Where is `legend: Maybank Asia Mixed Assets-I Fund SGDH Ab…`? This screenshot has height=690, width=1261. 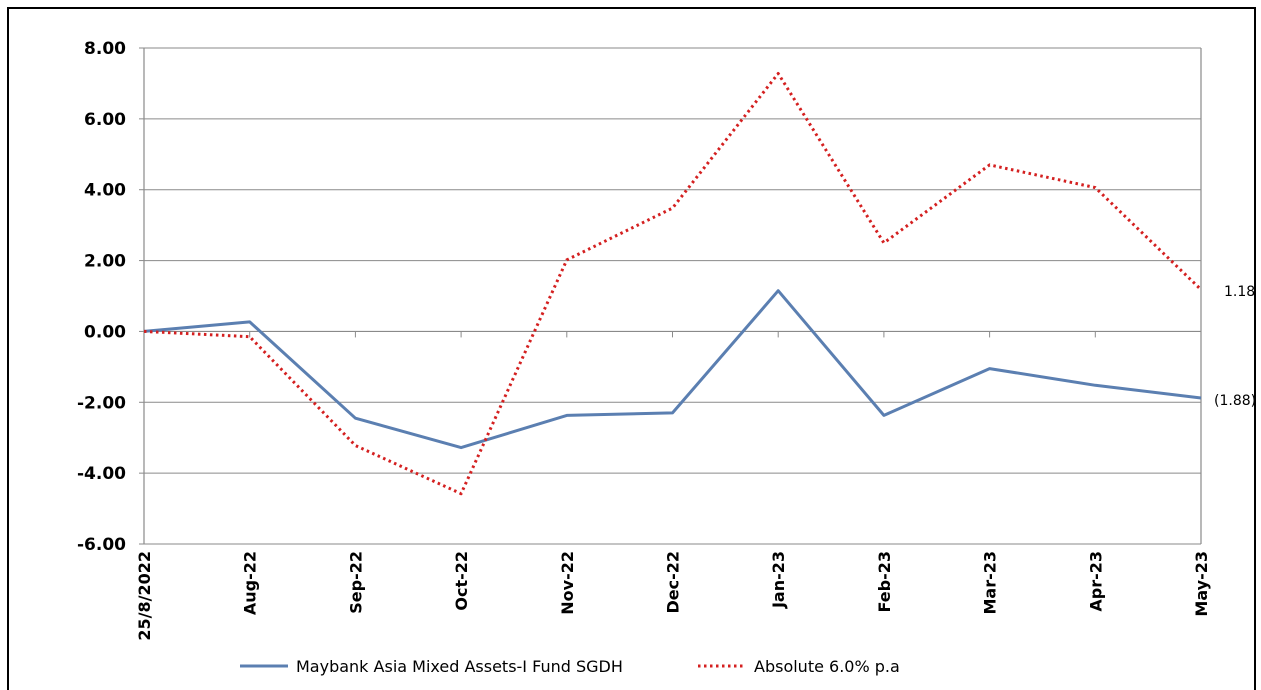 legend: Maybank Asia Mixed Assets-I Fund SGDH Ab… is located at coordinates (570, 666).